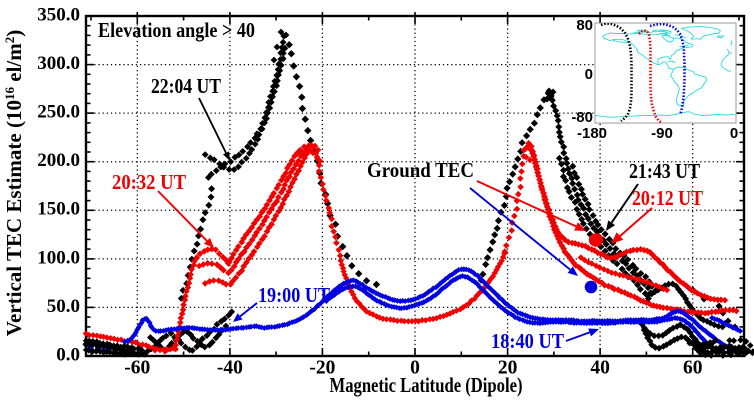 The height and width of the screenshot is (410, 754). I want to click on svg-text: 250.0, so click(58, 112).